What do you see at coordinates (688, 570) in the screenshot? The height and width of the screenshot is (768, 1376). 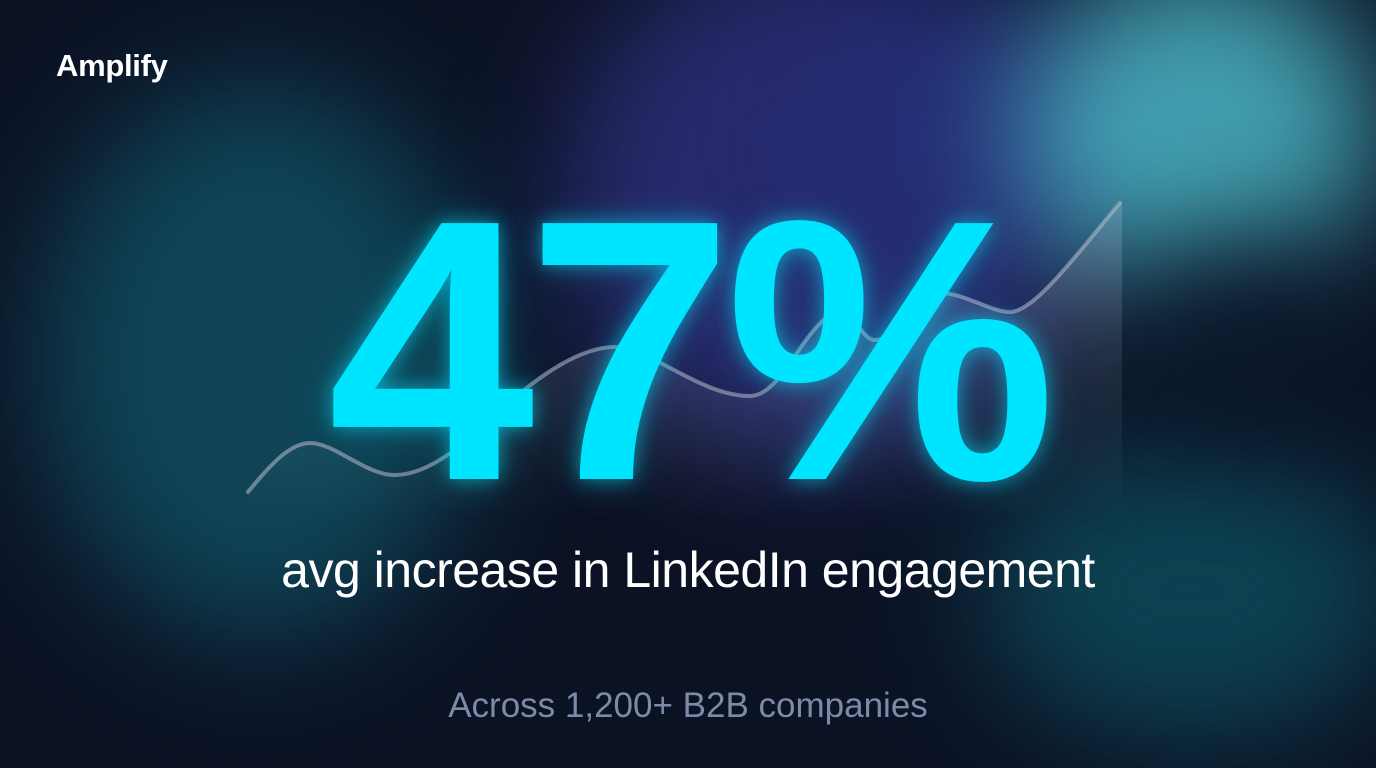 I see `hero-headline: avg increase in LinkedIn engagement` at bounding box center [688, 570].